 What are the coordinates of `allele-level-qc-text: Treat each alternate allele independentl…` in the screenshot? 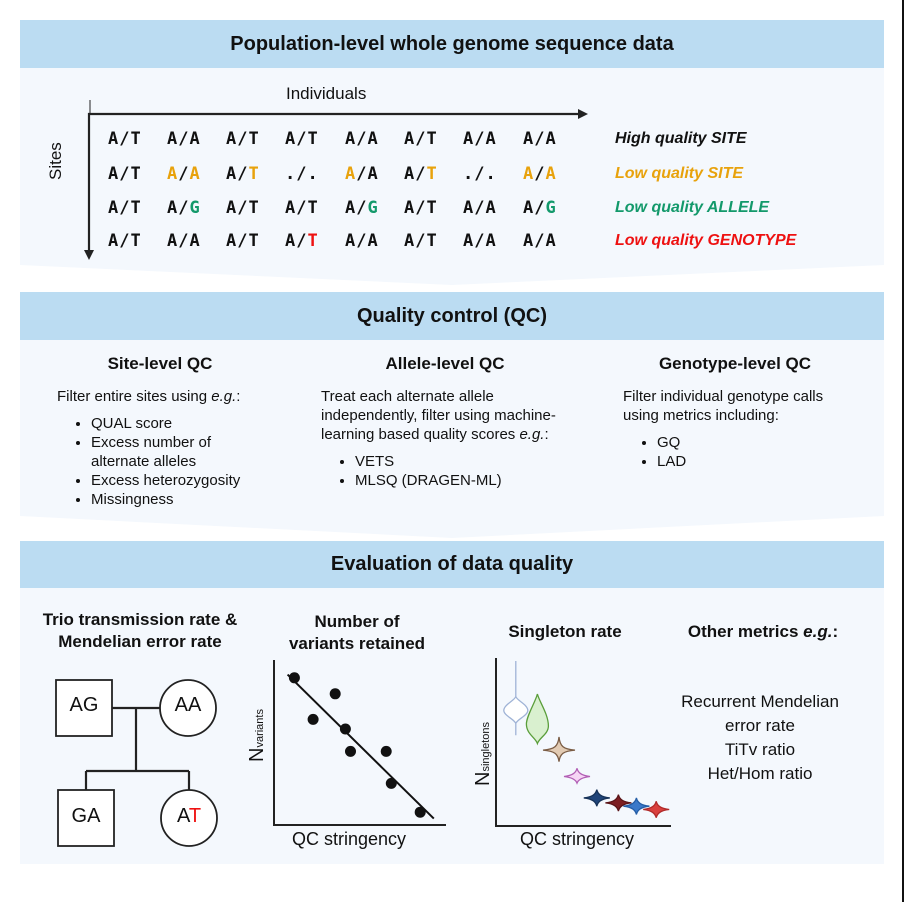 It's located at (441, 438).